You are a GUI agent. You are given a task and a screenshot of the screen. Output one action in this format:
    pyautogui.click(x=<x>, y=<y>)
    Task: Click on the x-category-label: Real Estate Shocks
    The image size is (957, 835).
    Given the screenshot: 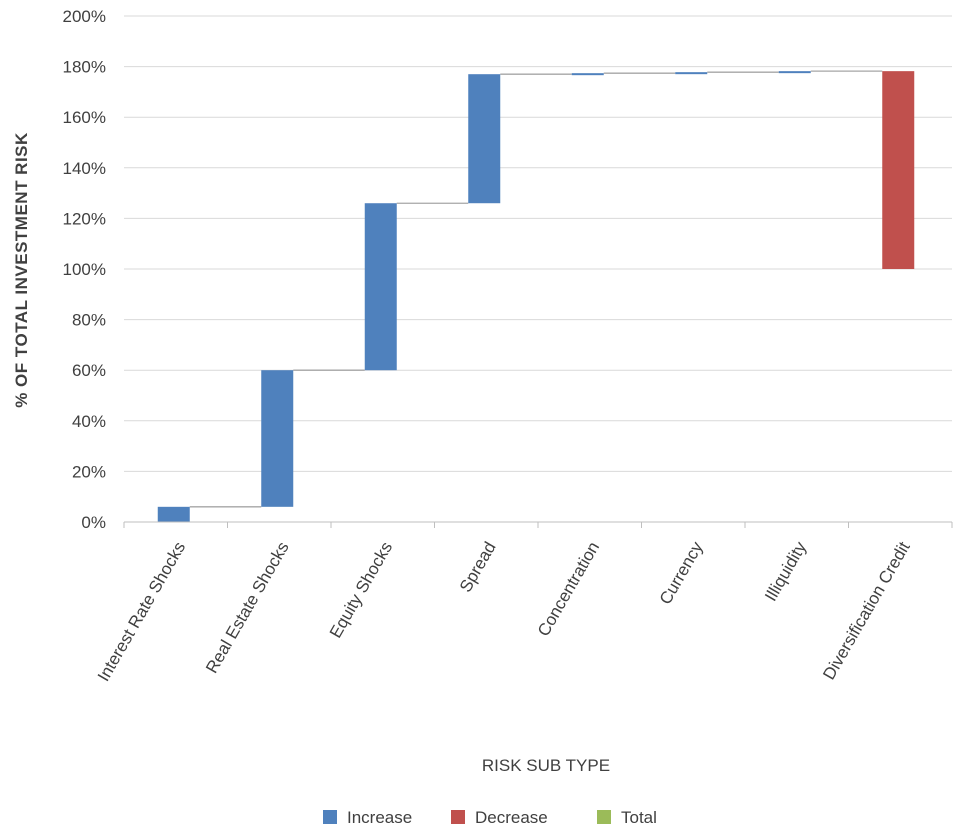 What is the action you would take?
    pyautogui.click(x=247, y=608)
    